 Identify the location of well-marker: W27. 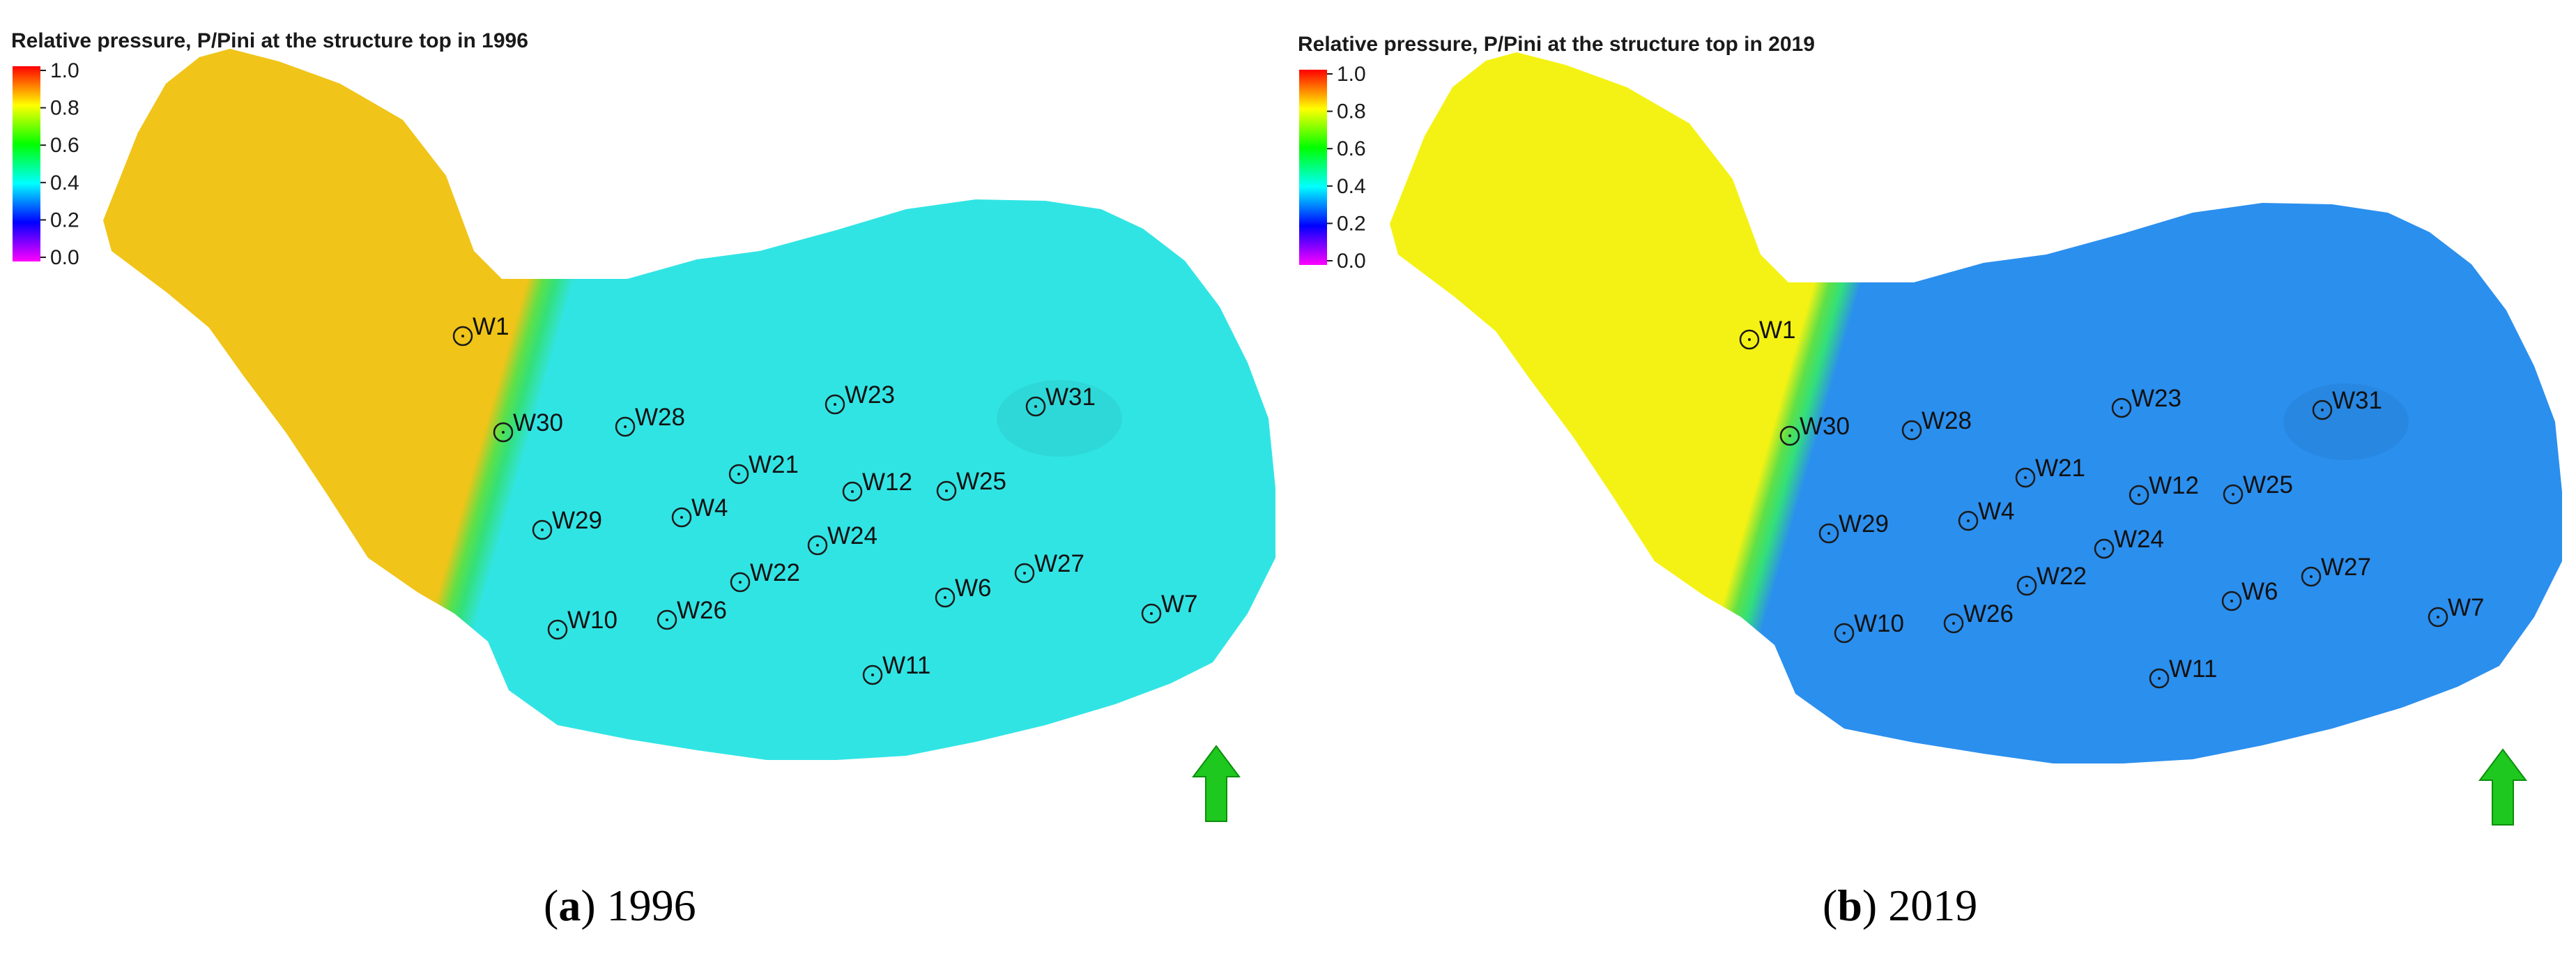
(2336, 570).